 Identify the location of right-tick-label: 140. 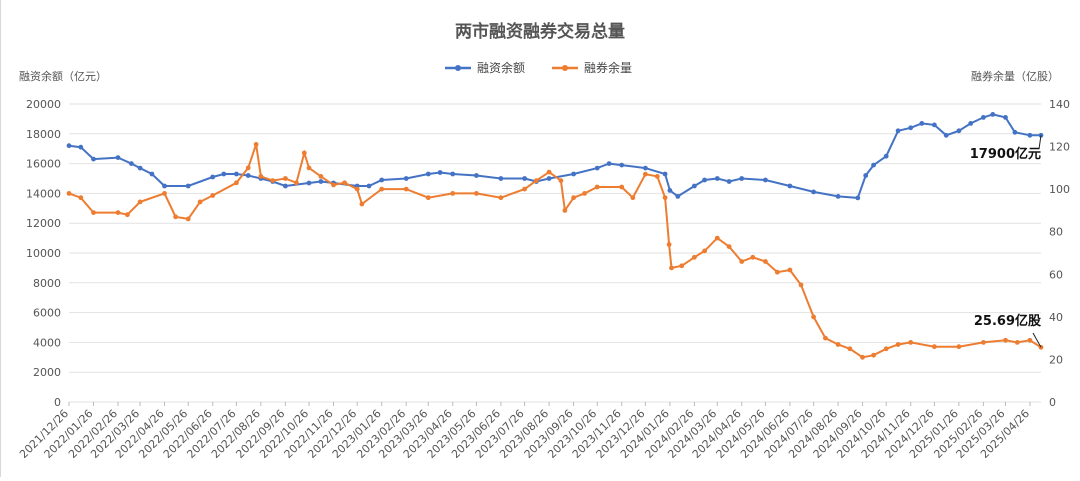
(1059, 104).